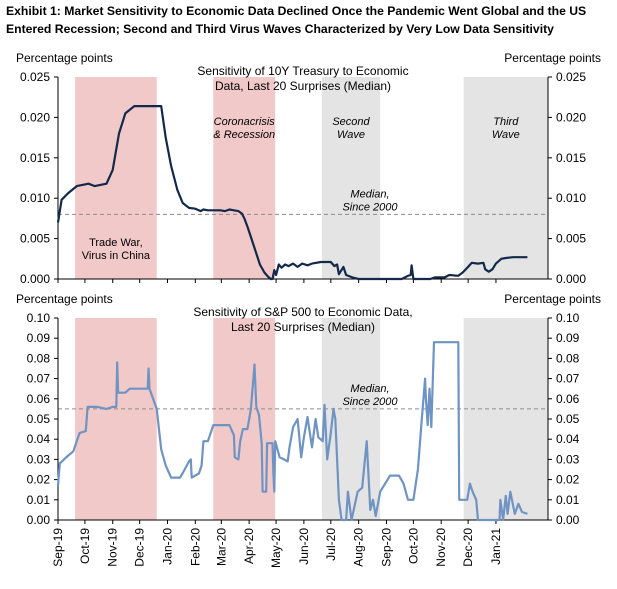  What do you see at coordinates (39, 480) in the screenshot?
I see `sp500-y-tick-label-left: 0.02` at bounding box center [39, 480].